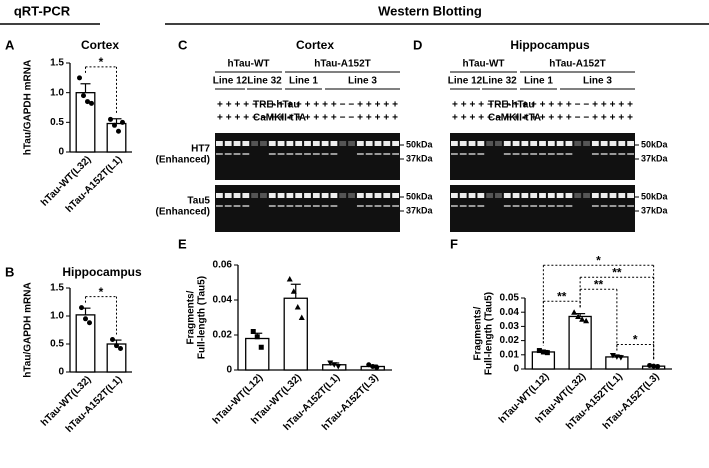 This screenshot has width=709, height=468. I want to click on panel-letter: B, so click(9, 271).